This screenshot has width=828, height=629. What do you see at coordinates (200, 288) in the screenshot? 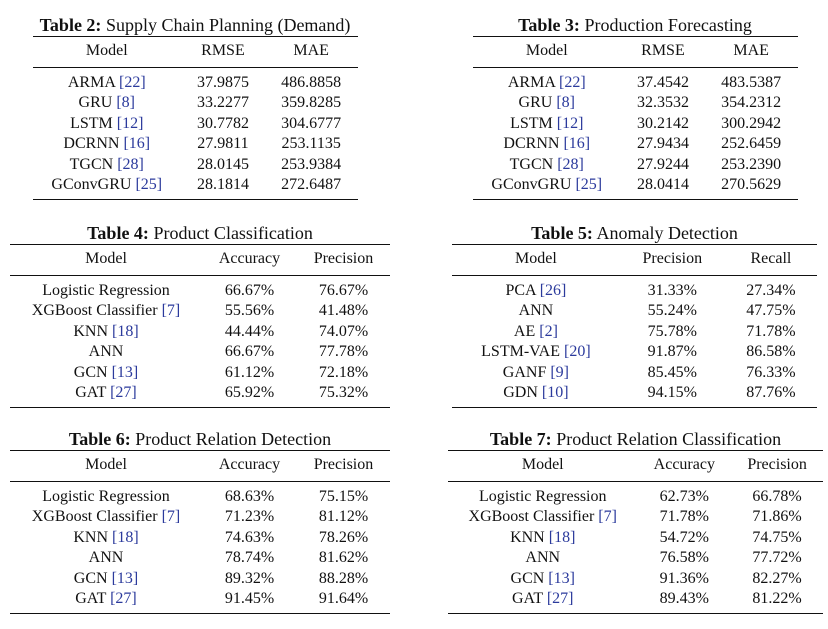
I see `table-row: Logistic Regression 66.67% 76.67%` at bounding box center [200, 288].